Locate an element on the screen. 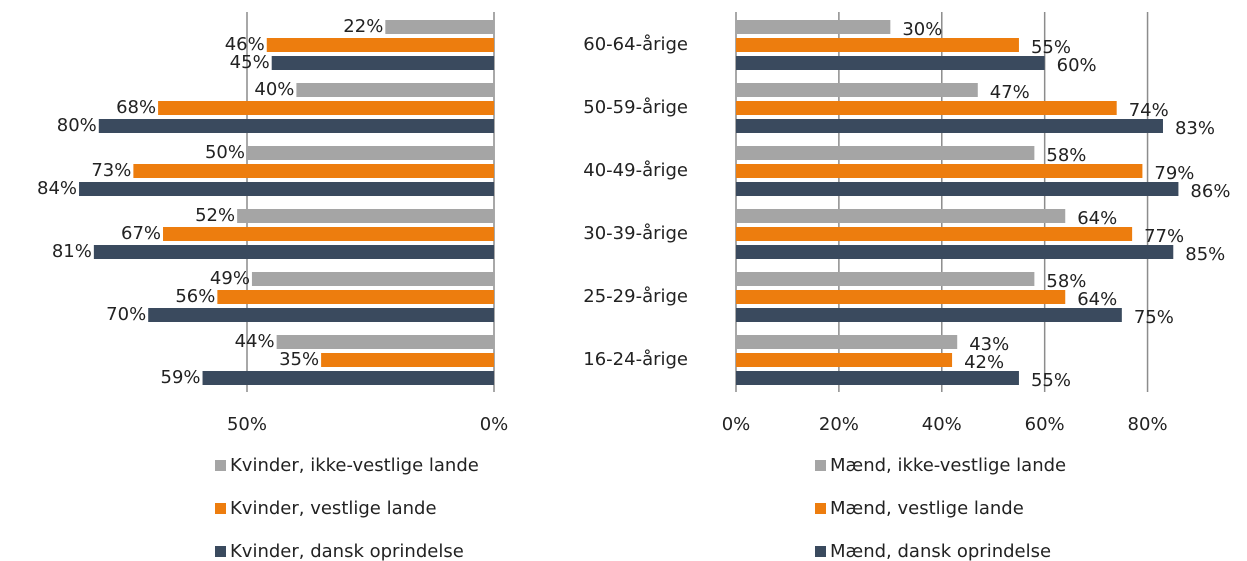  data-label: 40% is located at coordinates (274, 89).